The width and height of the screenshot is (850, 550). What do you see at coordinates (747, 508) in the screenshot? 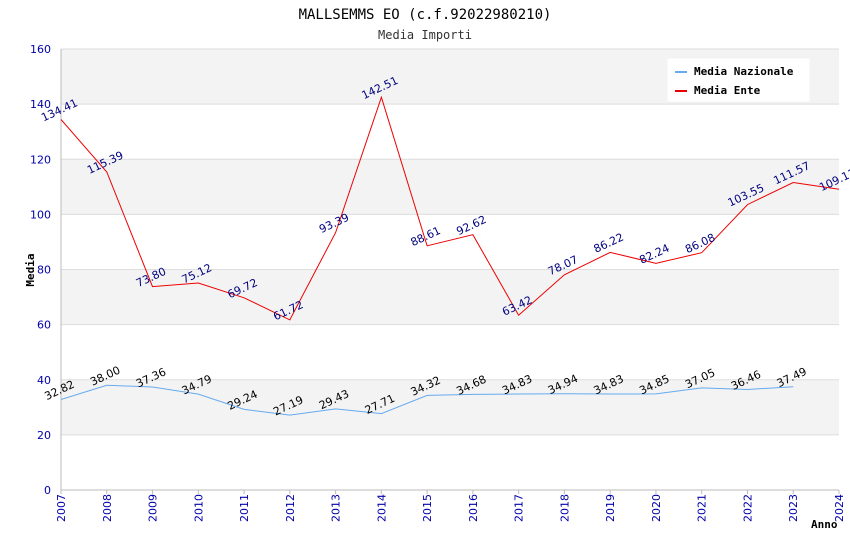
I see `x-tick-label: 2022` at bounding box center [747, 508].